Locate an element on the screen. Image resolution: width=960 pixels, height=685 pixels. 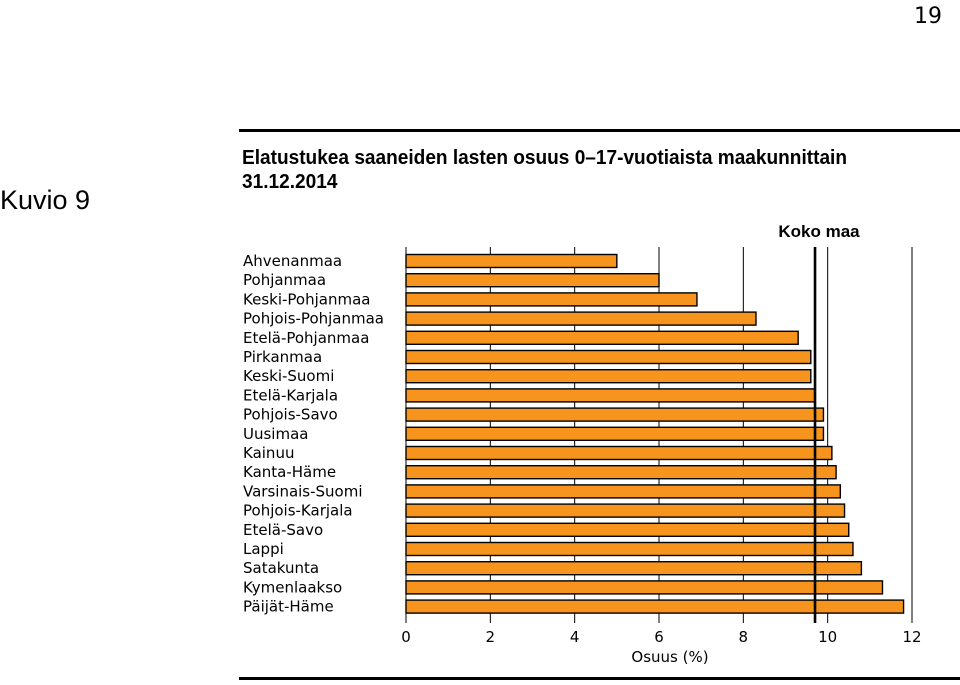
x-tick-label: 12 is located at coordinates (911, 637).